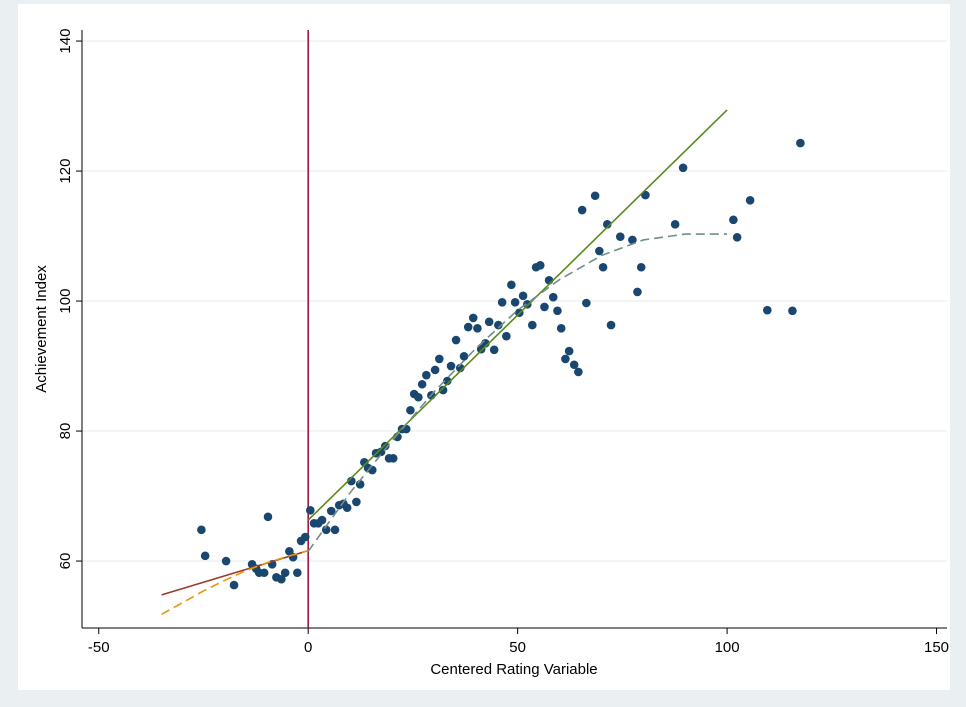 This screenshot has width=966, height=707. Describe the element at coordinates (65, 561) in the screenshot. I see `y-tick-label: 60` at that location.